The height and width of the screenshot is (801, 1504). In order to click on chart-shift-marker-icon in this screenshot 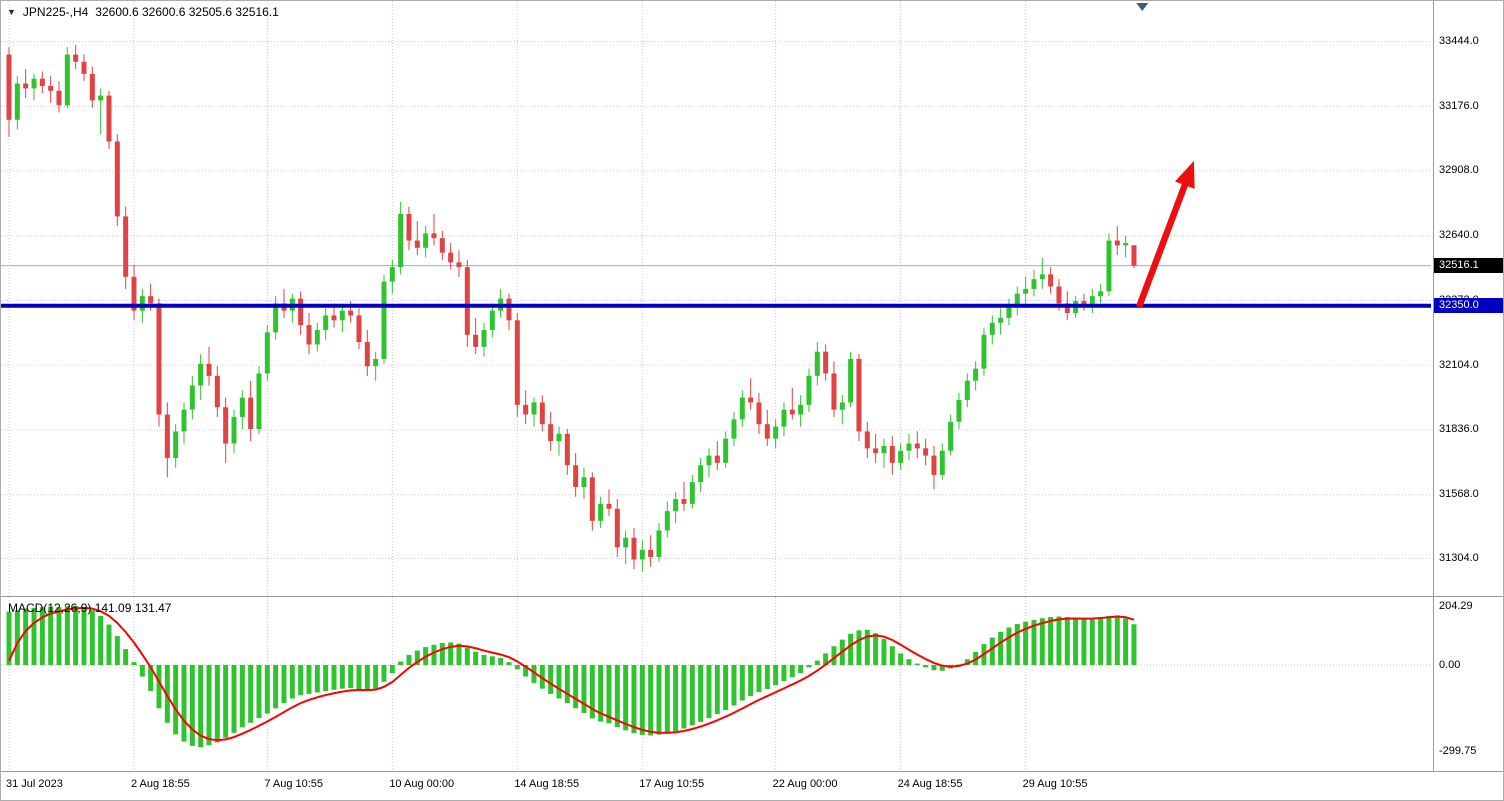, I will do `click(1142, 7)`.